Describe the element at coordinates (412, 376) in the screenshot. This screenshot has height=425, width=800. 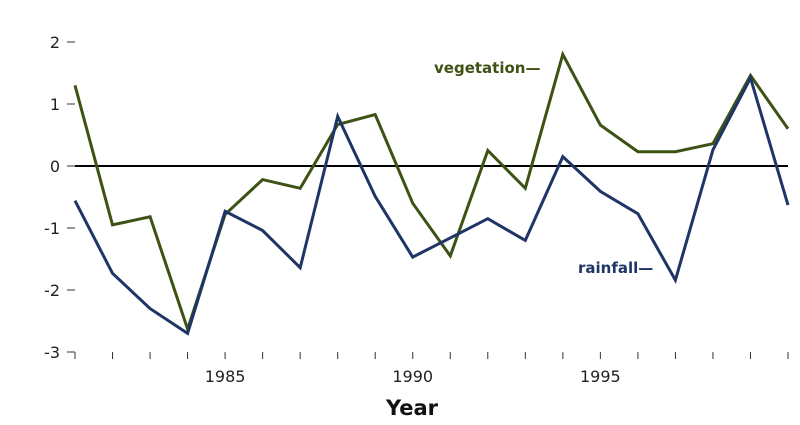
I see `x-tick-label: 1990` at that location.